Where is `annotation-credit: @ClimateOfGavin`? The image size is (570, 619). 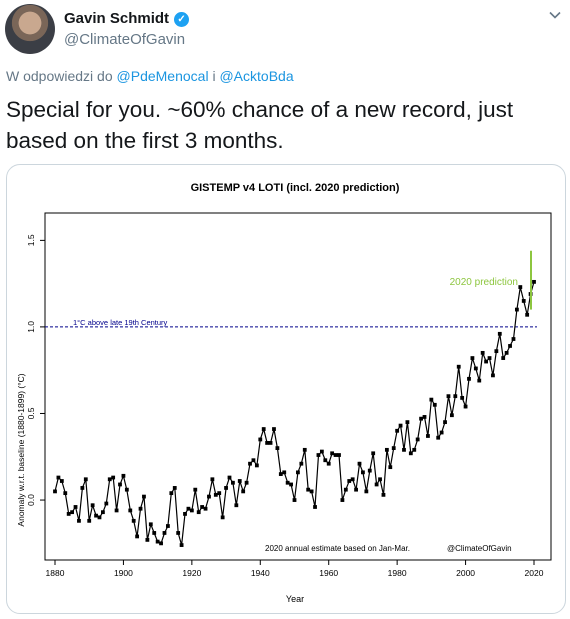 annotation-credit: @ClimateOfGavin is located at coordinates (479, 548).